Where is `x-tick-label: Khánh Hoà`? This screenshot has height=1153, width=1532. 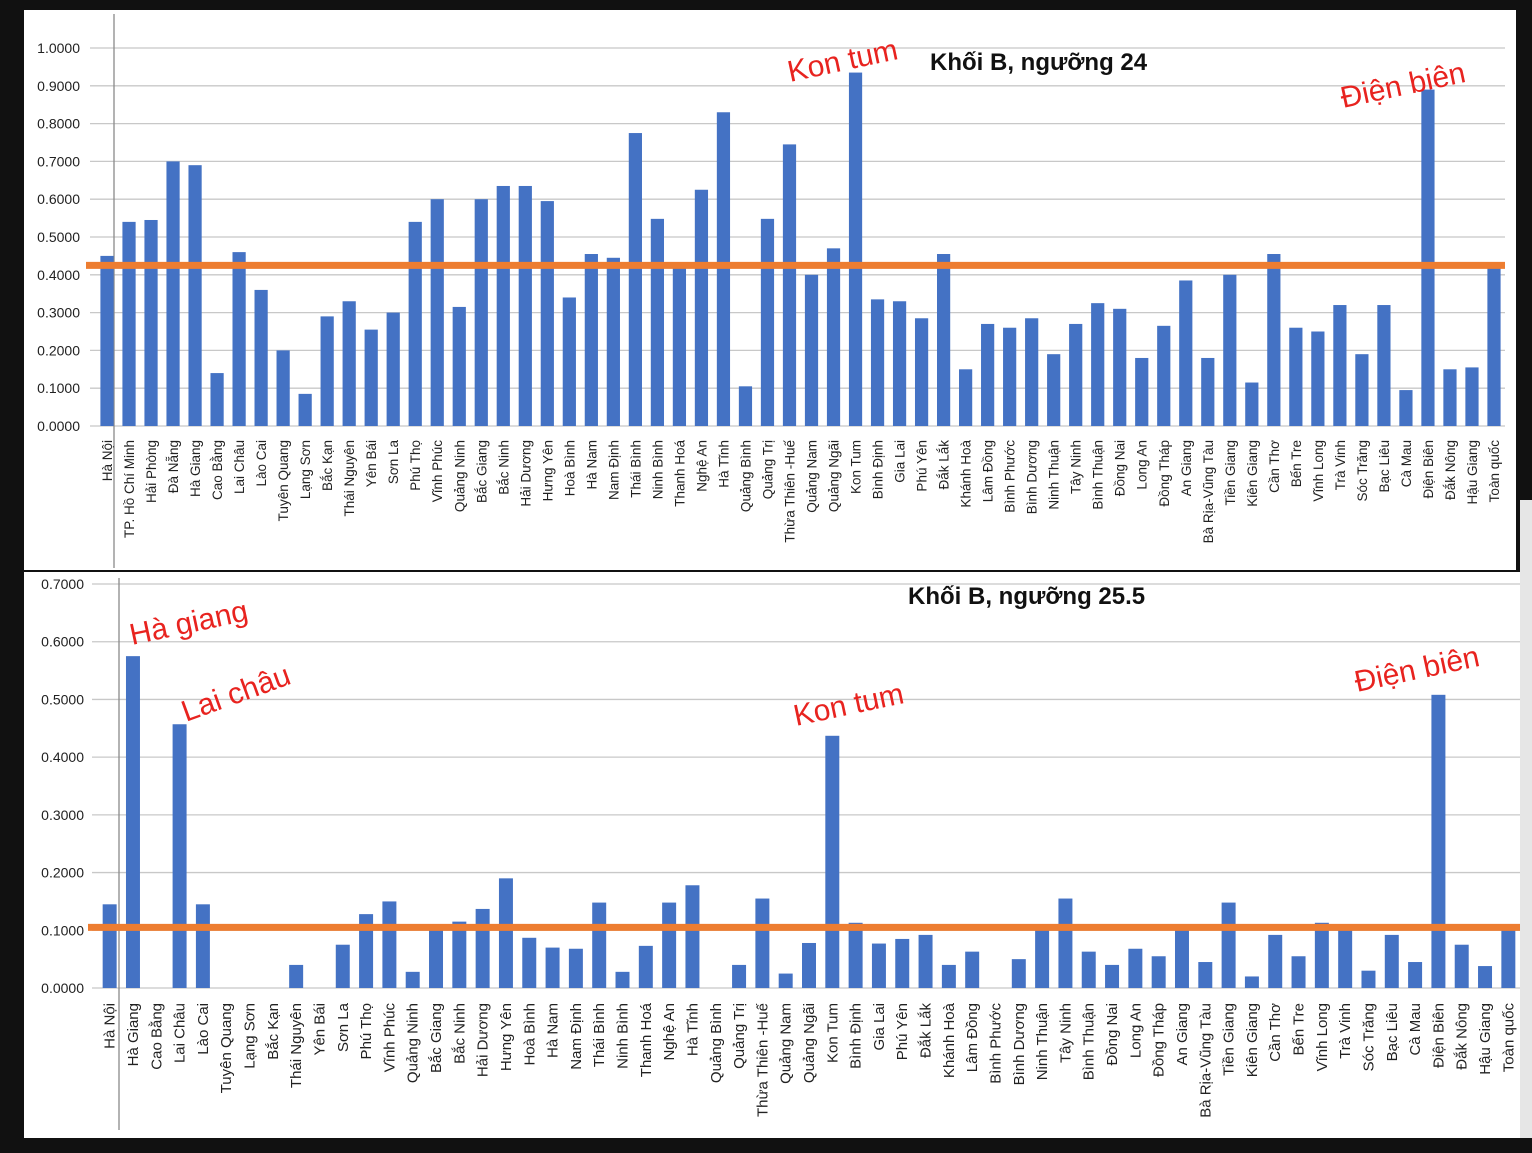
x-tick-label: Khánh Hoà is located at coordinates (966, 474).